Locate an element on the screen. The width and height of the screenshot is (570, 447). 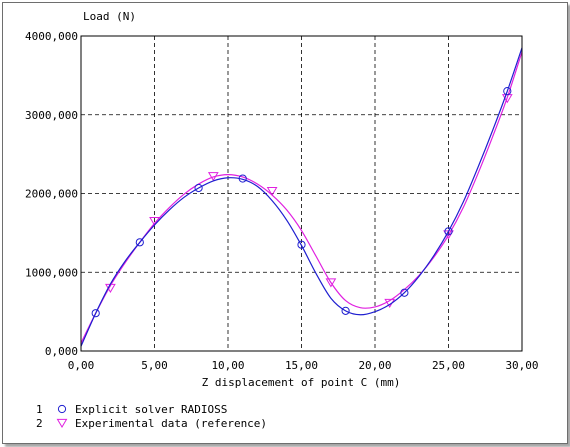
legend-entry: 2 Experimental data (reference) is located at coordinates (151, 423).